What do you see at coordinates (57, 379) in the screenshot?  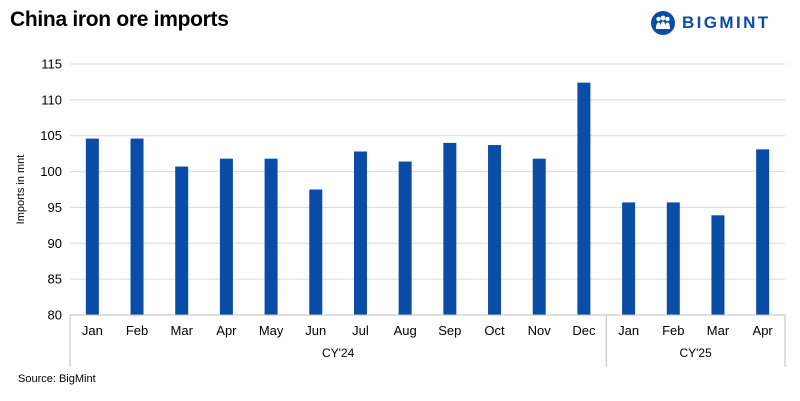 I see `source-note: Source: BigMint` at bounding box center [57, 379].